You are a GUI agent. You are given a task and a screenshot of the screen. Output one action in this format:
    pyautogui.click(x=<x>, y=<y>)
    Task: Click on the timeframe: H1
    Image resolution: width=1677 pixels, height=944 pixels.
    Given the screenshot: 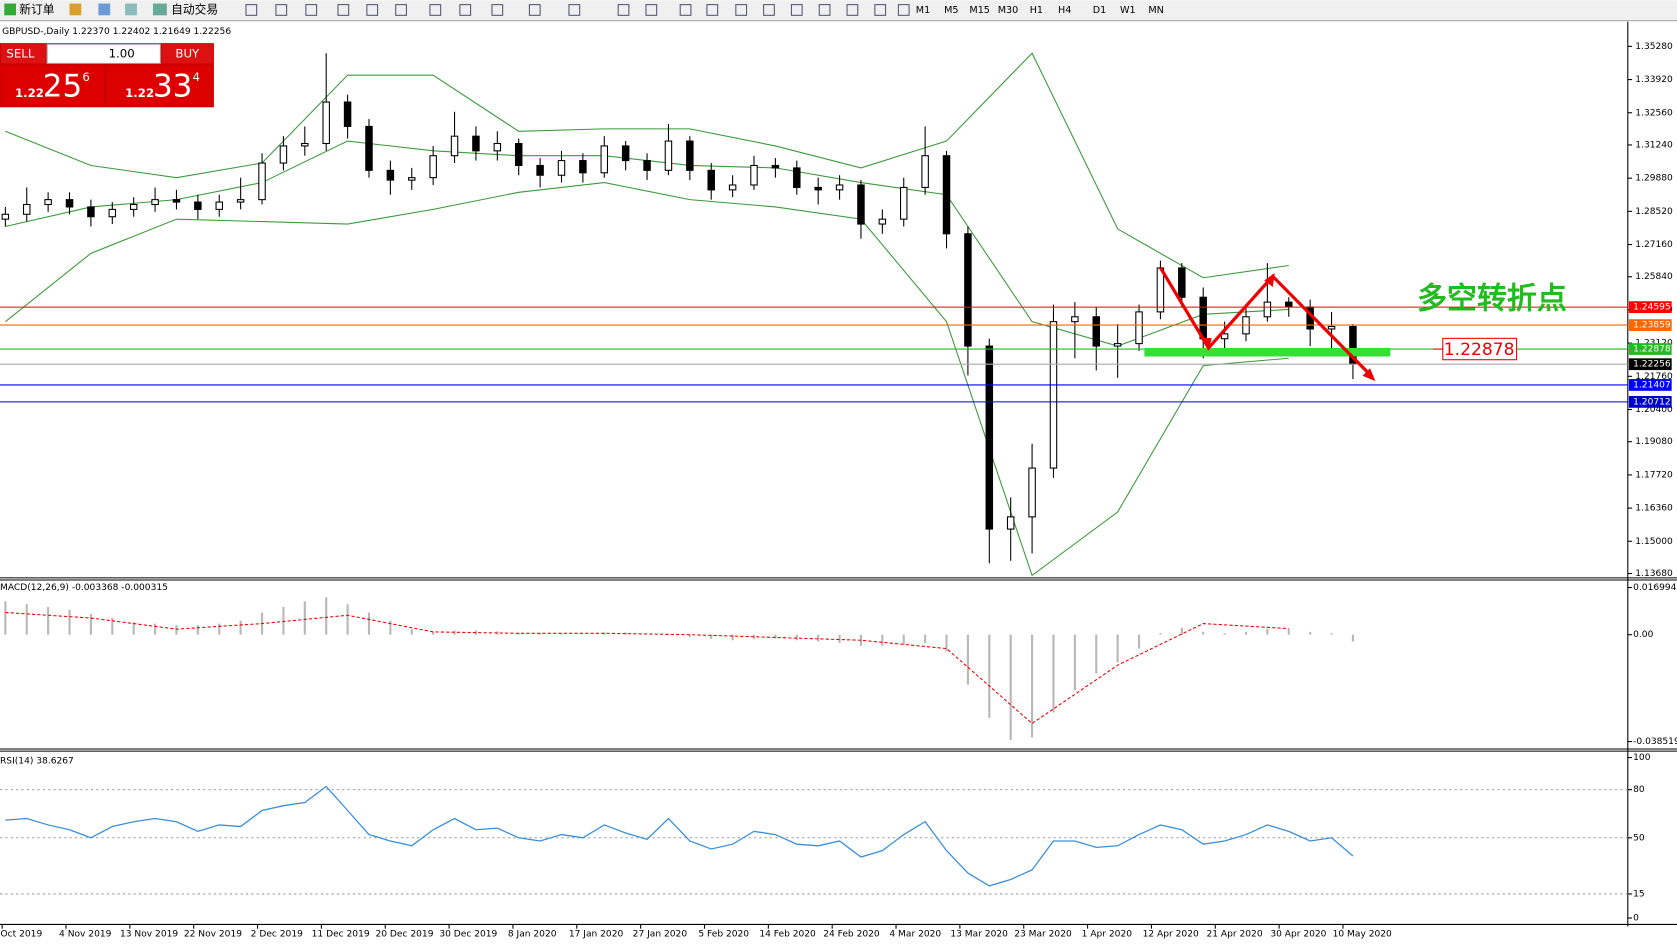 What is the action you would take?
    pyautogui.click(x=1036, y=10)
    